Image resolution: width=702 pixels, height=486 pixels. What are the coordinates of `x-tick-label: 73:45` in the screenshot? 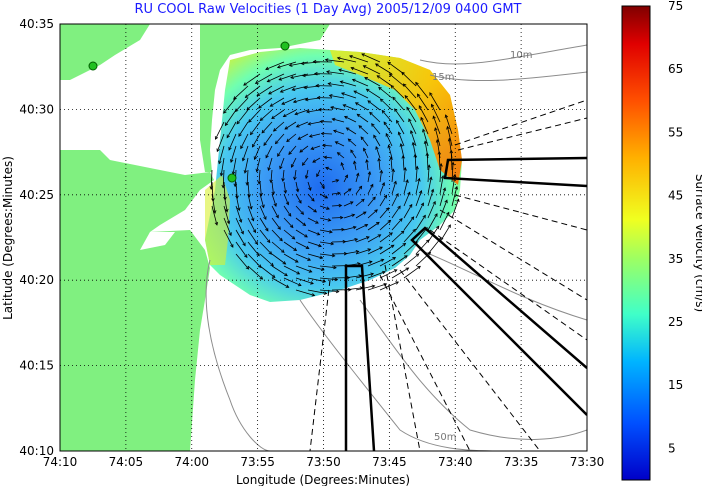 It's located at (389, 462).